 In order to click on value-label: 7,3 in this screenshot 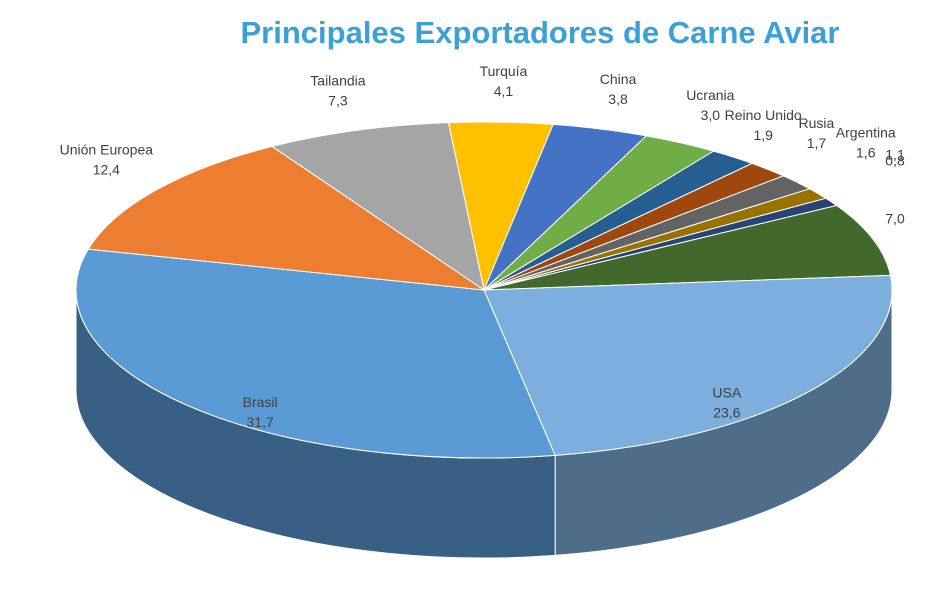, I will do `click(338, 100)`.